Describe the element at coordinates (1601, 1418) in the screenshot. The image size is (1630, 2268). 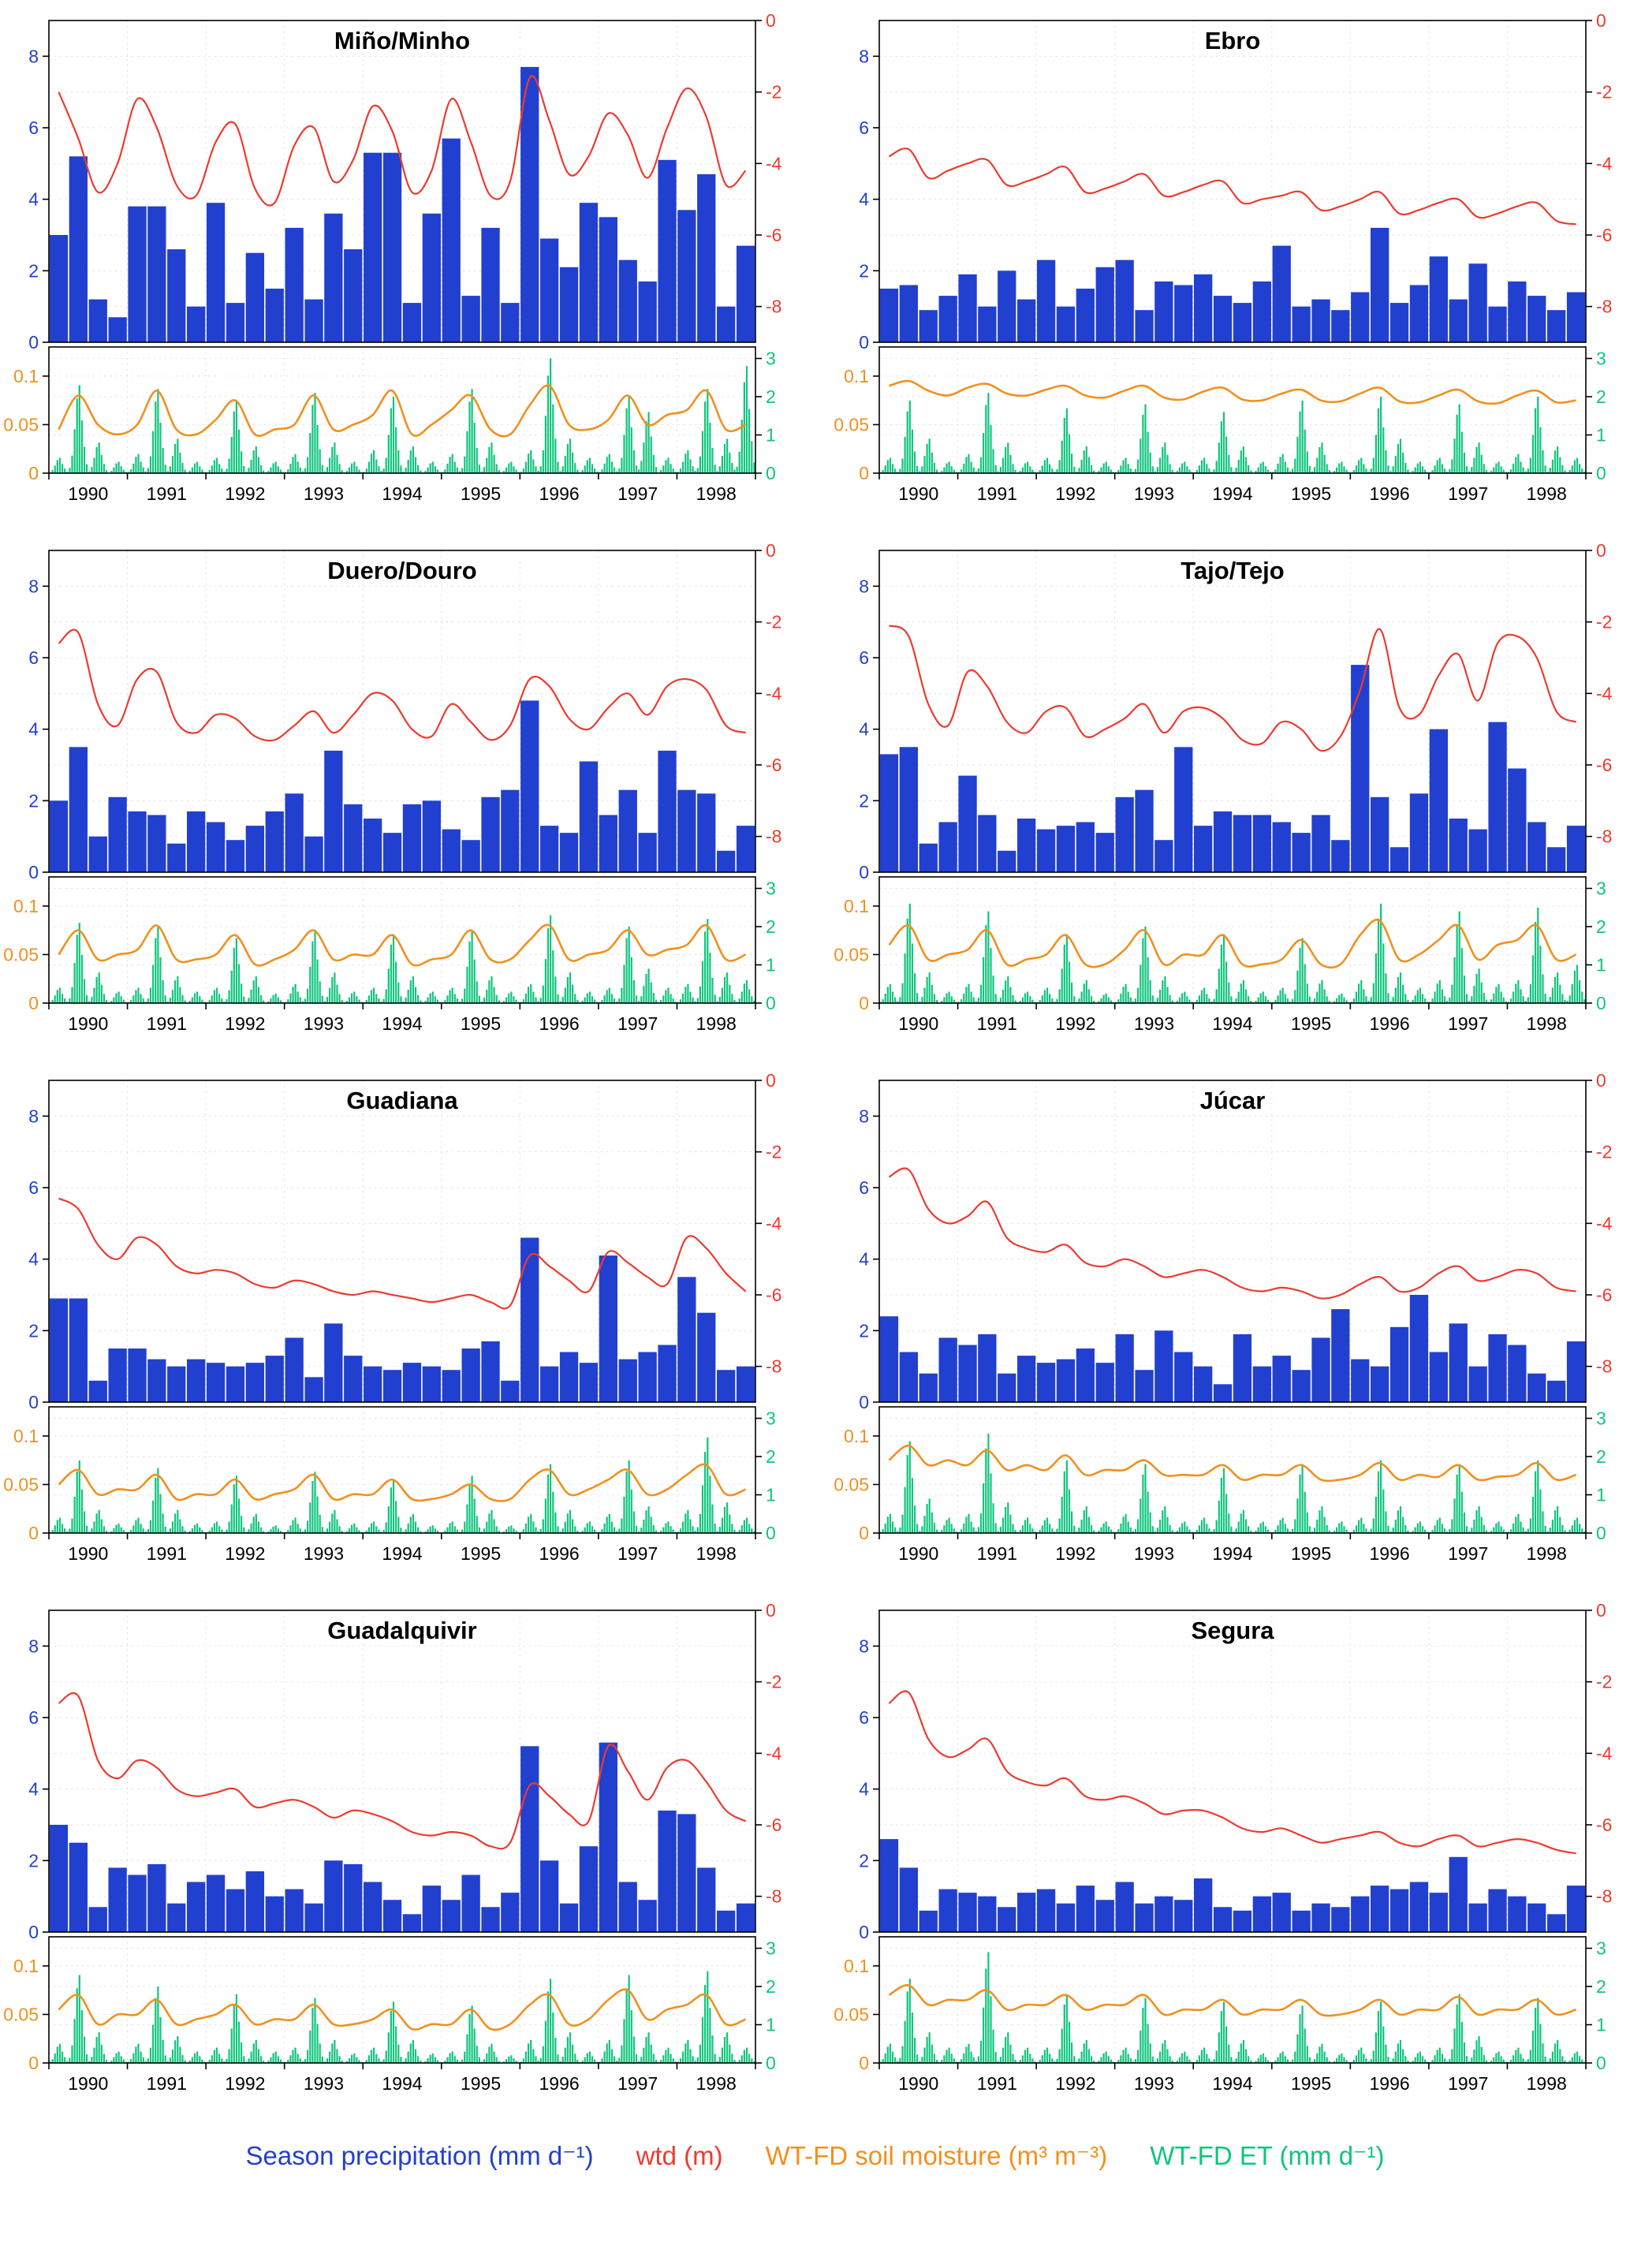
I see `svg-text: 3` at that location.